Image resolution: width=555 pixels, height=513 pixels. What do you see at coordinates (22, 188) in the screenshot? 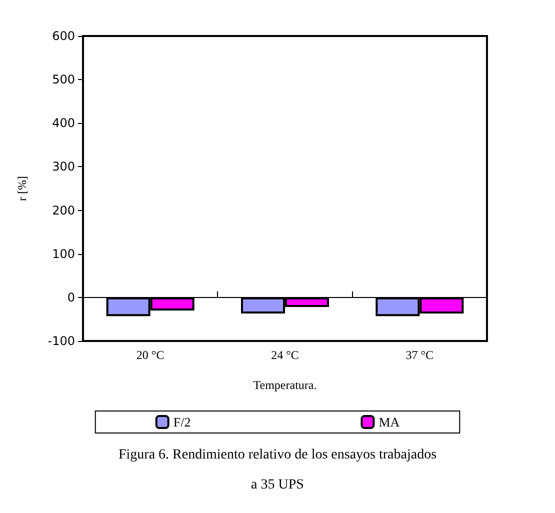
I see `y-axis-title: r [%]` at bounding box center [22, 188].